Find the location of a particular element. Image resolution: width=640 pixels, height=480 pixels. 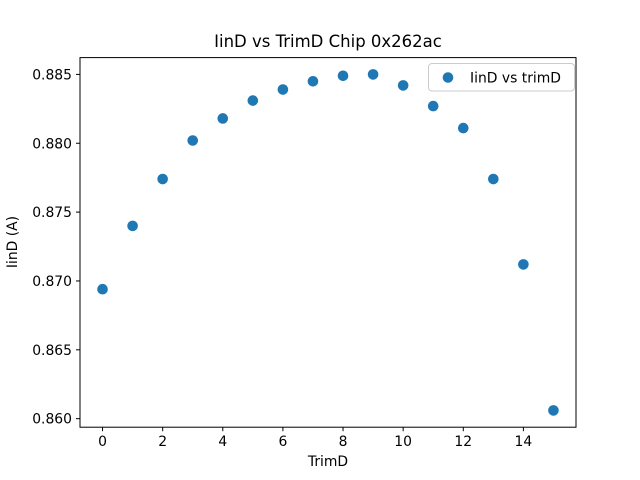

x-axis-ticks: 0 2 4 6 8 10 12 14 is located at coordinates (315, 438).